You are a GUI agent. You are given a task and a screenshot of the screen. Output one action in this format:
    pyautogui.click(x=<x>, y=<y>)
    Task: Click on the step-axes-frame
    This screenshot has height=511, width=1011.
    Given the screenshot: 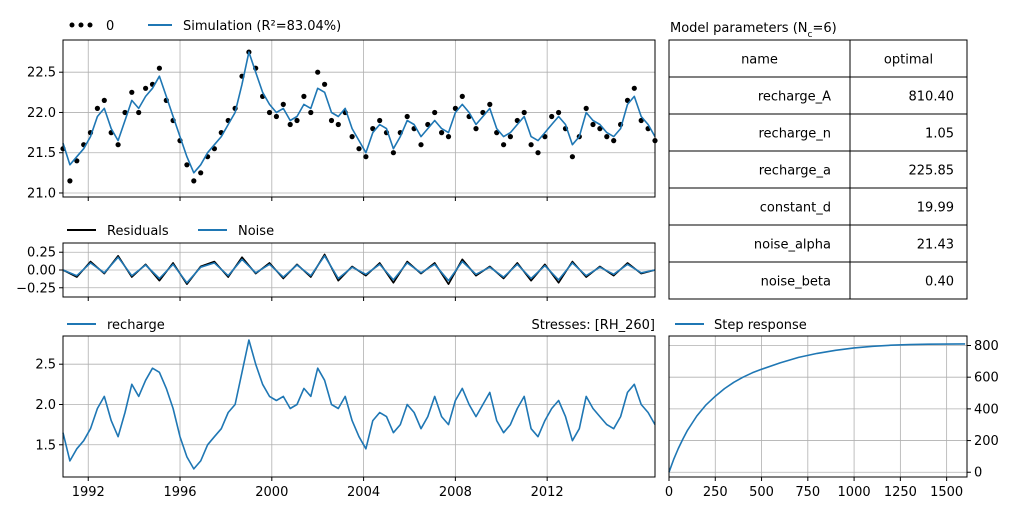 What is the action you would take?
    pyautogui.click(x=818, y=406)
    